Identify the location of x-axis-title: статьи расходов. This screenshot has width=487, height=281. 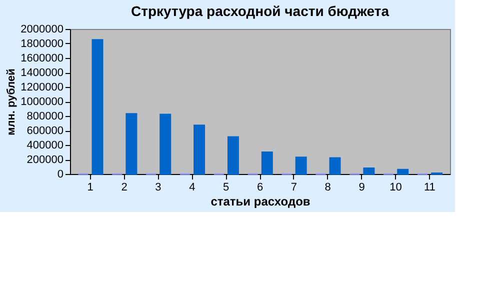
(260, 201).